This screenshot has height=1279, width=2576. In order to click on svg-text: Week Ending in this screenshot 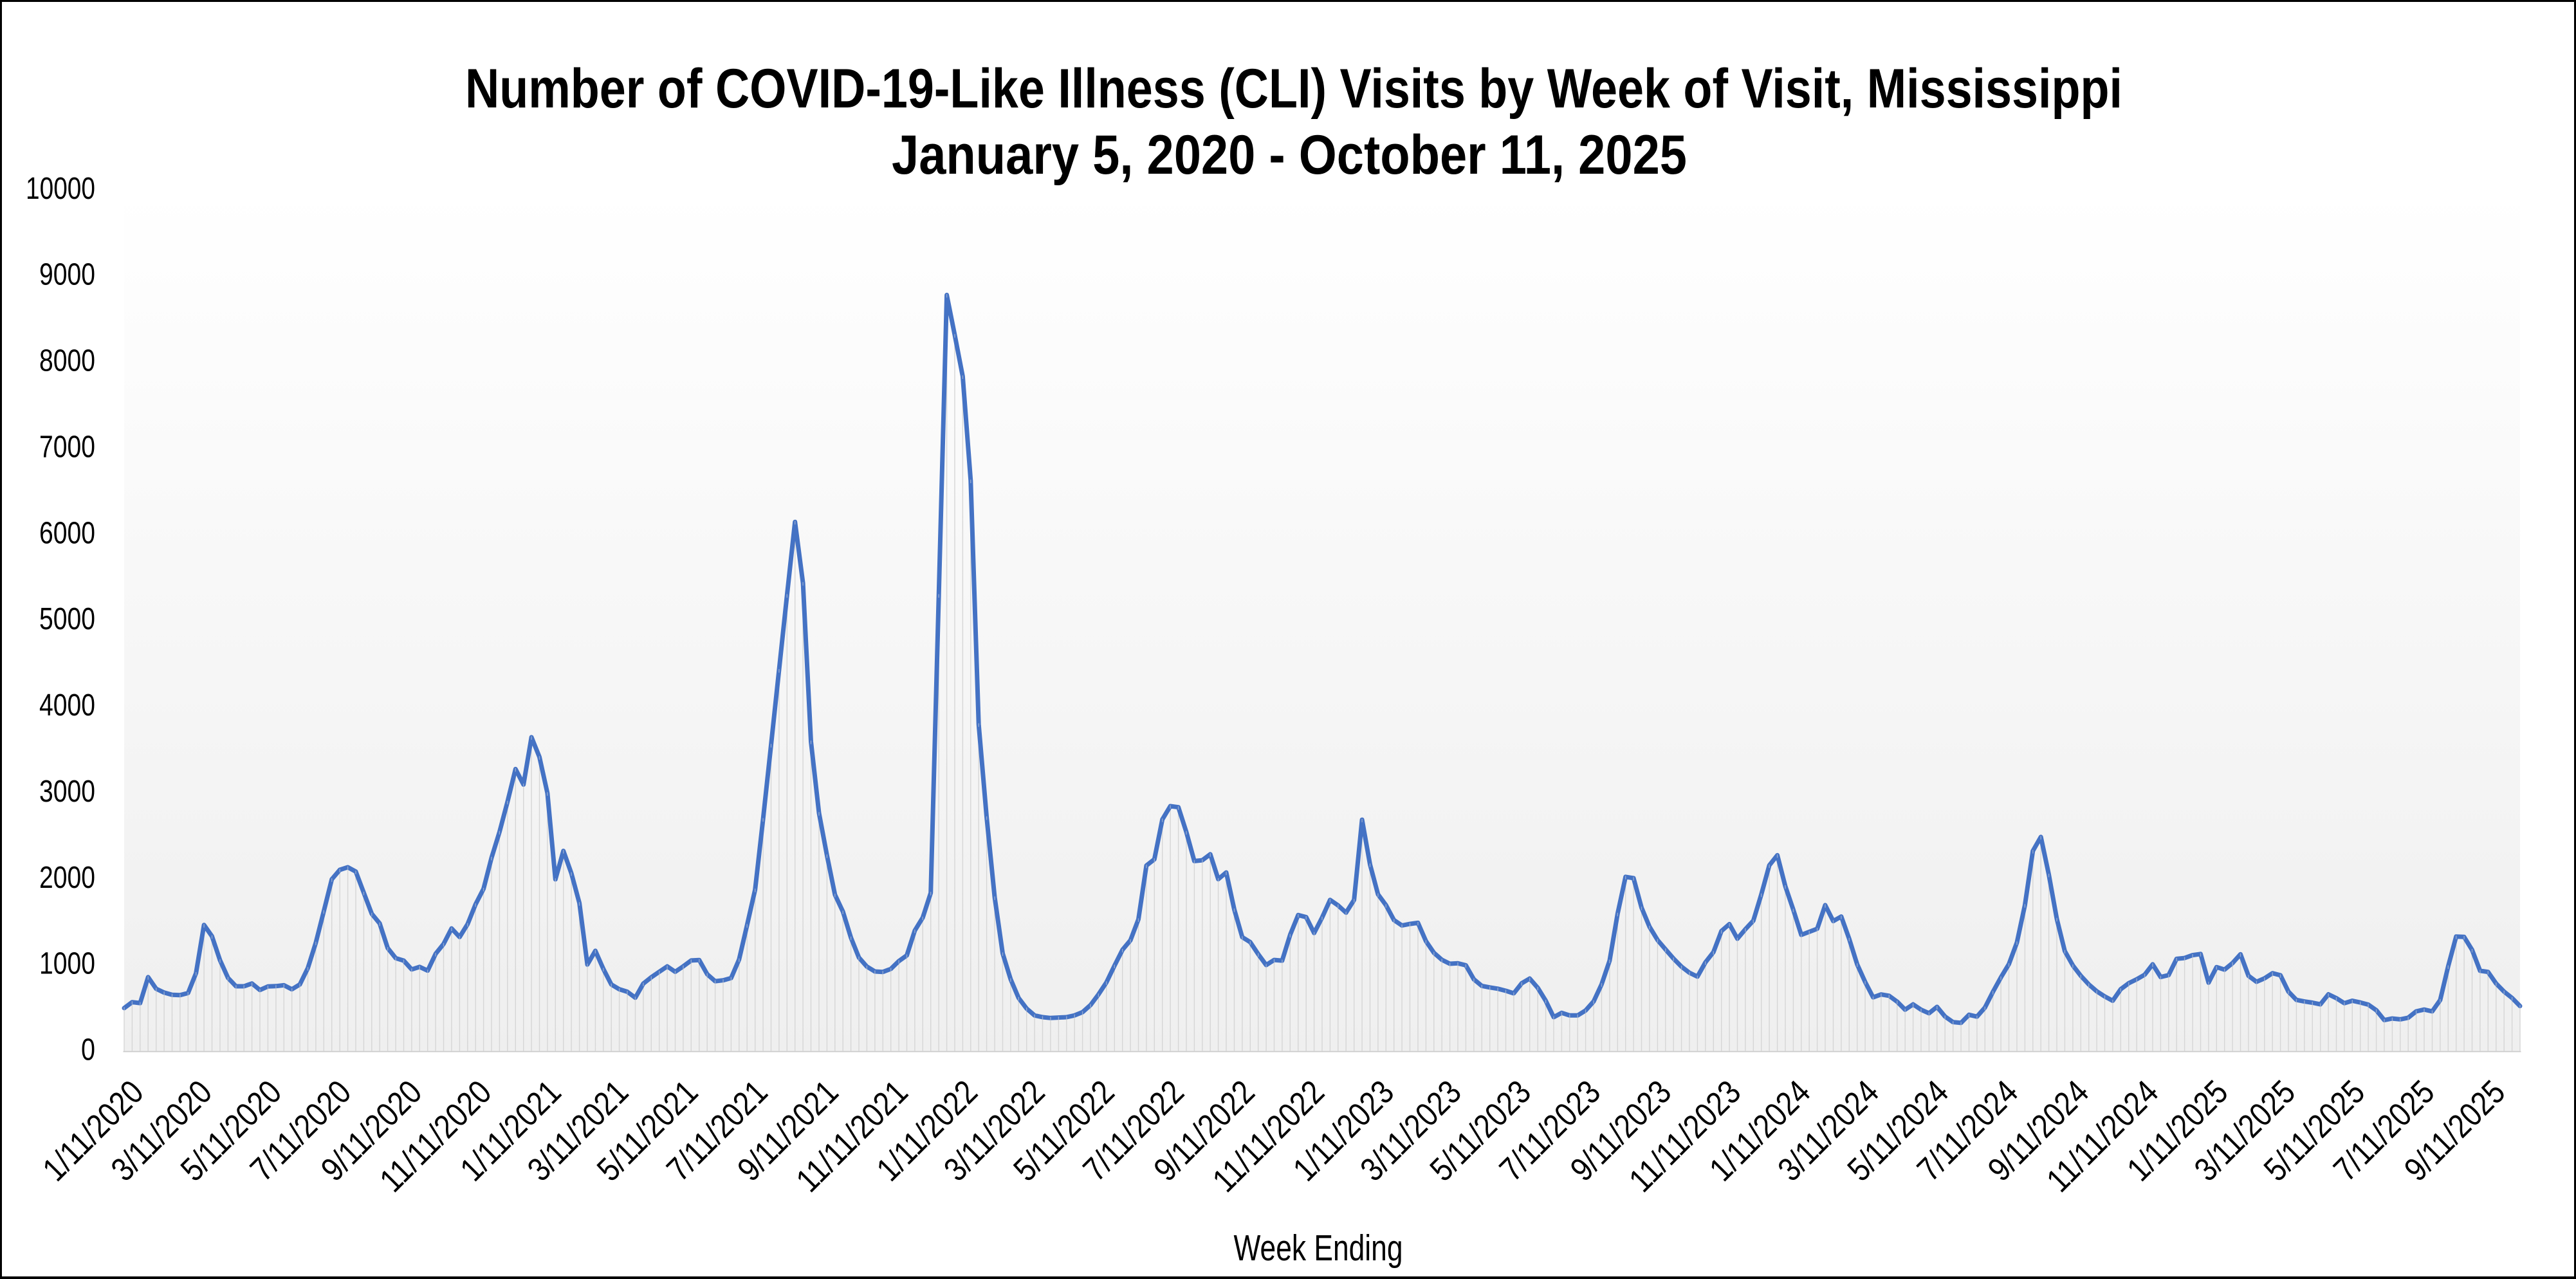, I will do `click(1318, 1248)`.